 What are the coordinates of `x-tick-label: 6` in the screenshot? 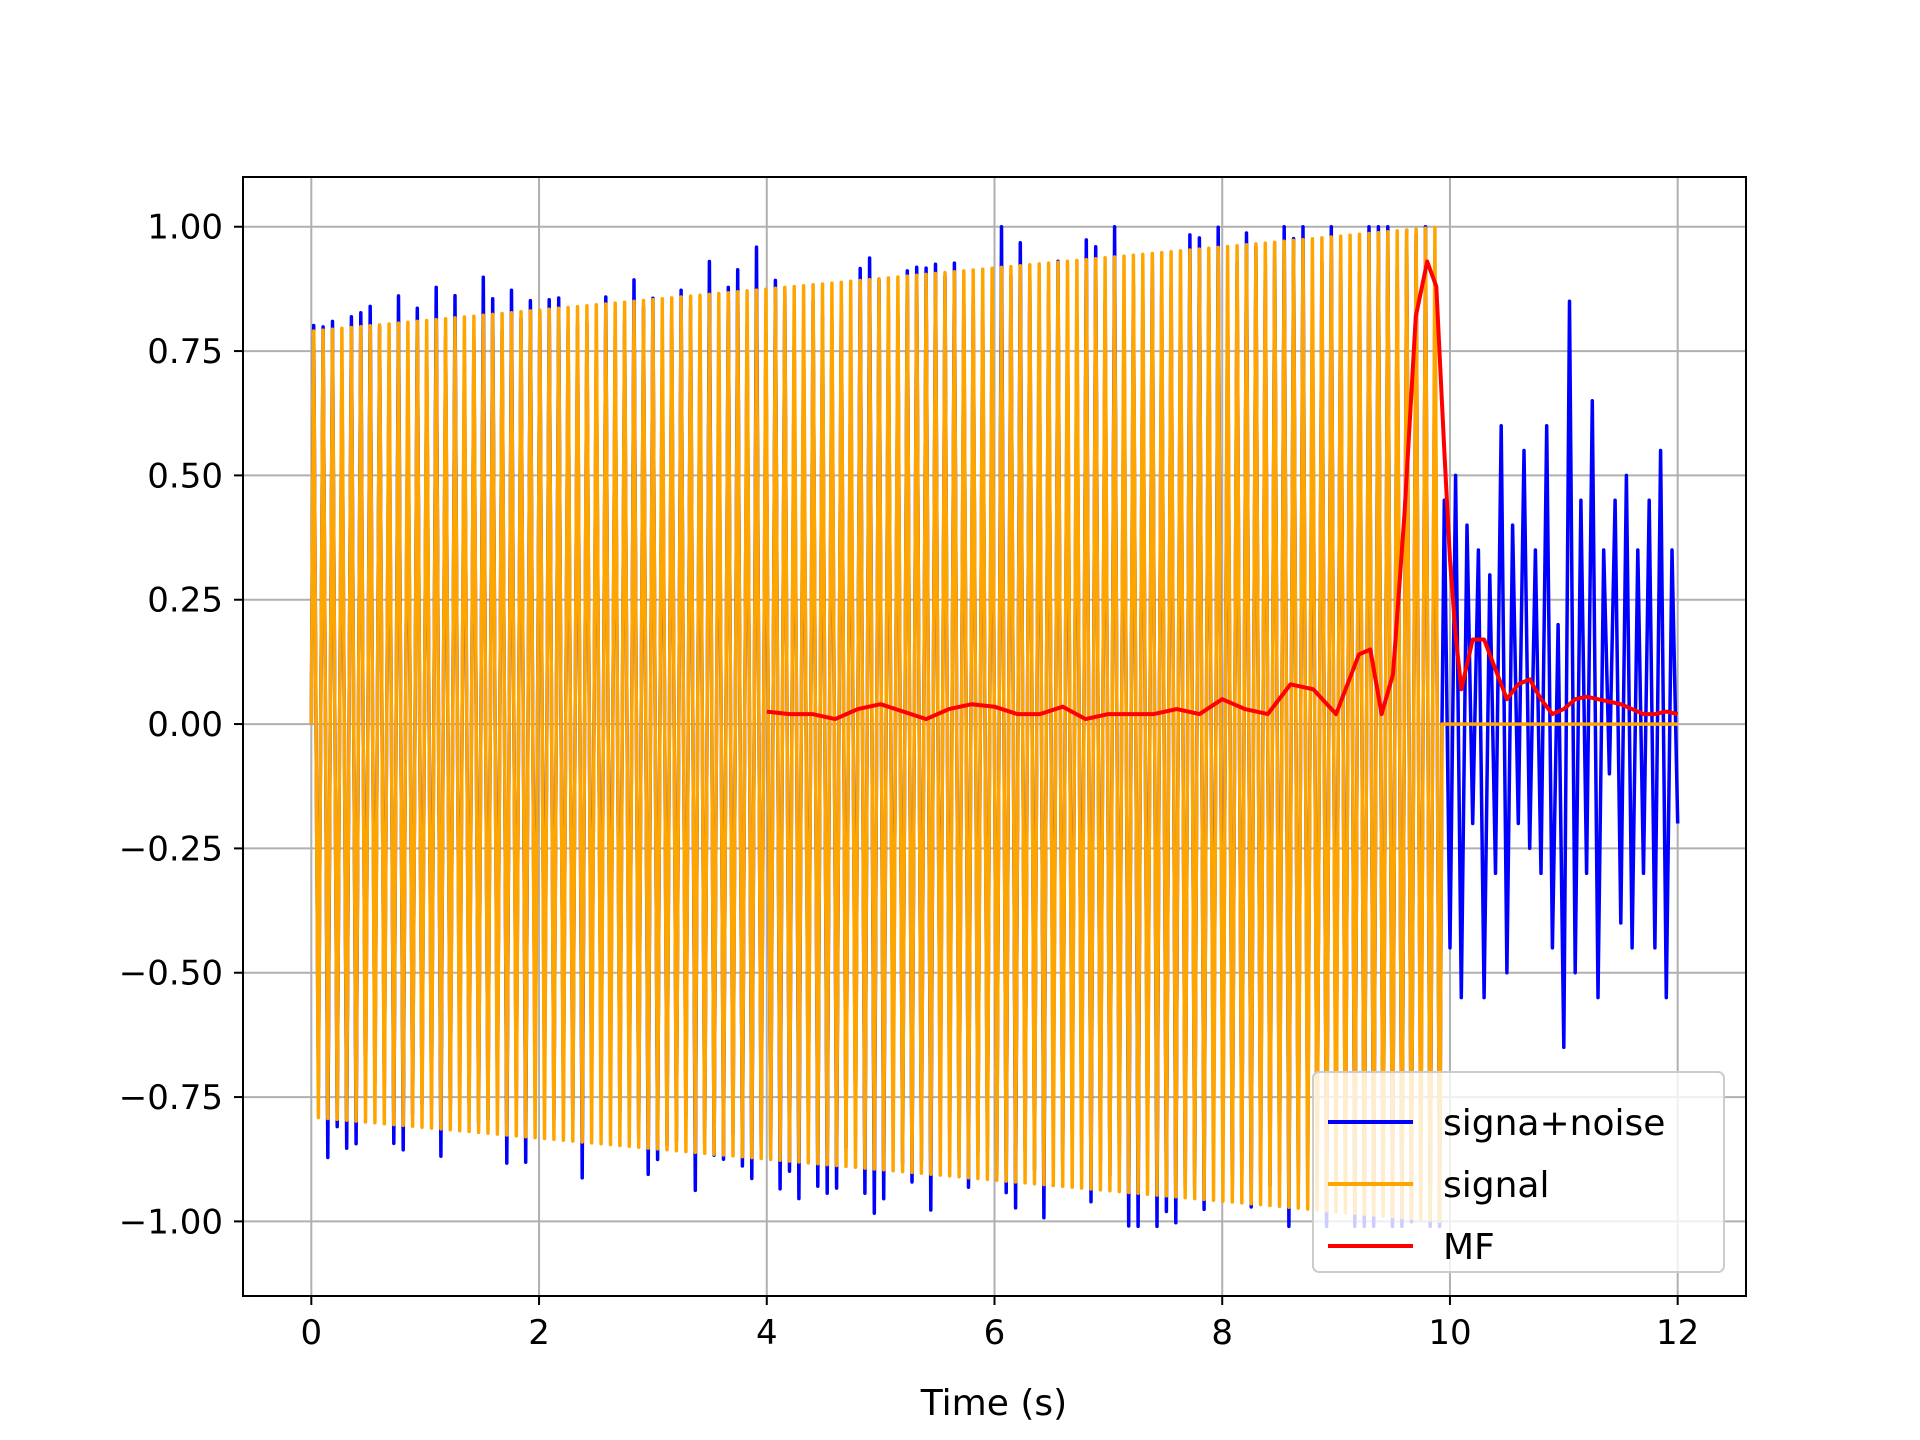 It's located at (995, 1333).